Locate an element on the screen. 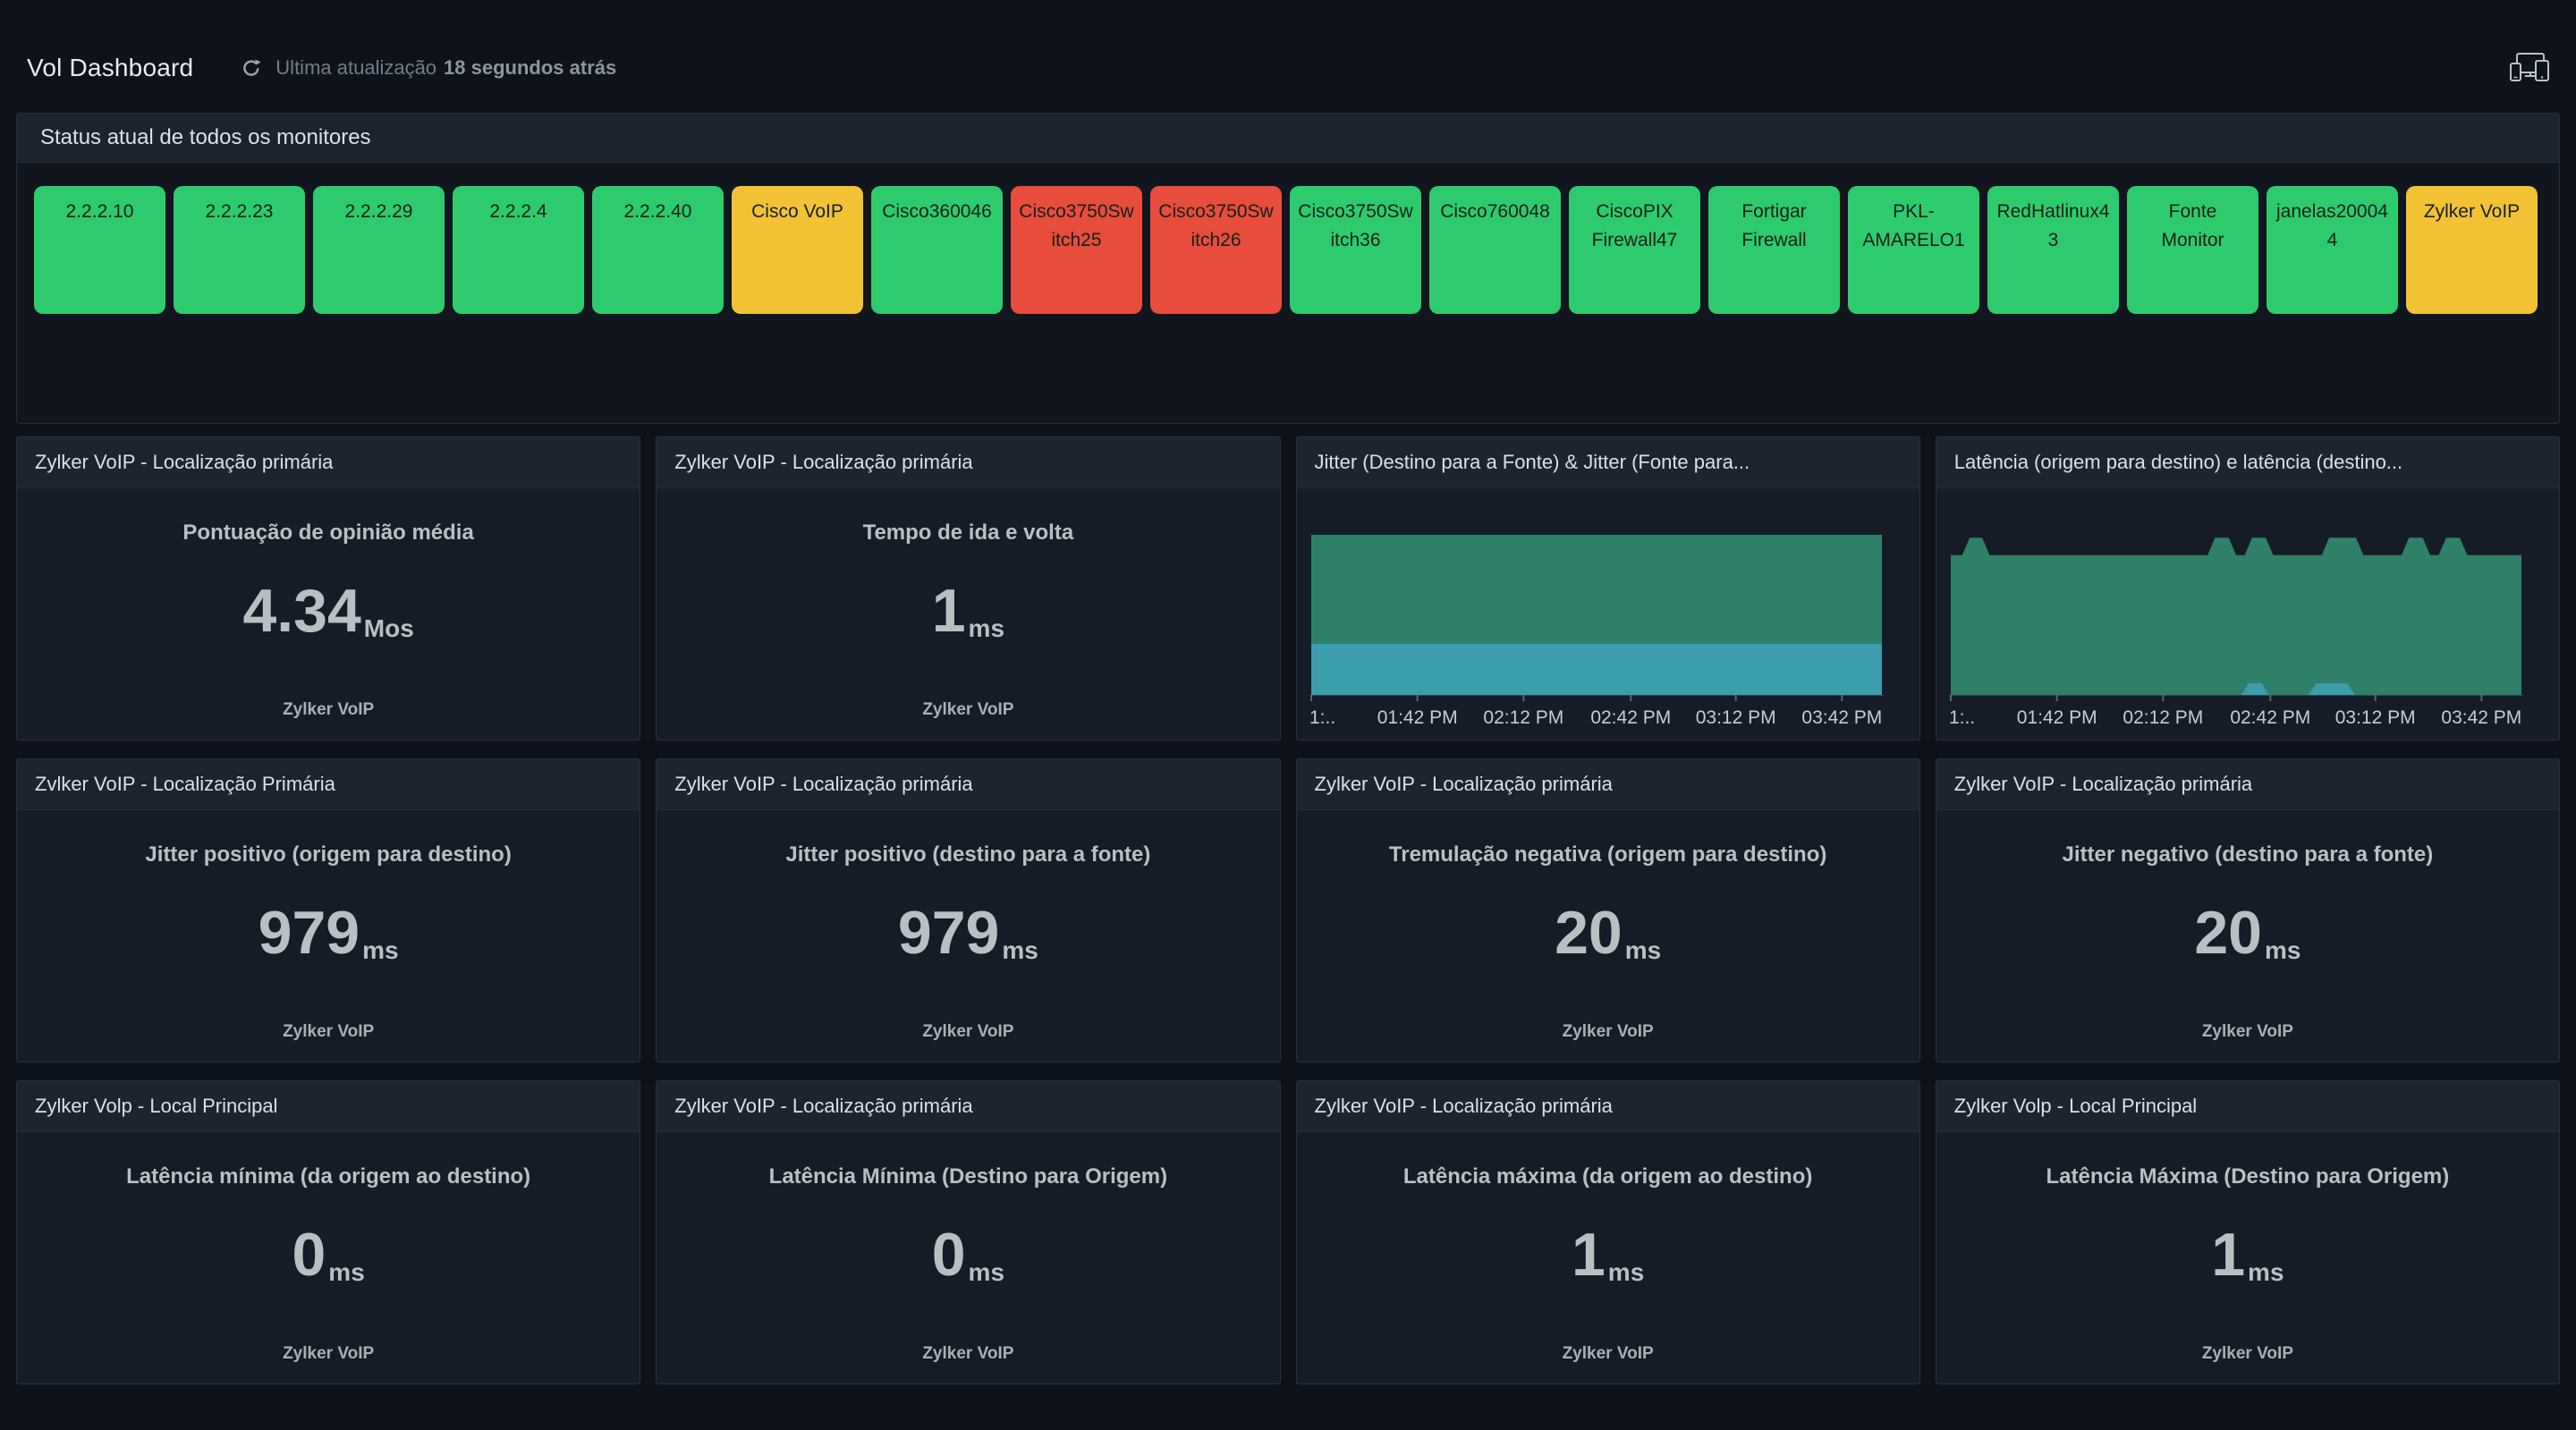 This screenshot has height=1430, width=2576. monitor-status-tile-up: janelas200044 is located at coordinates (2332, 250).